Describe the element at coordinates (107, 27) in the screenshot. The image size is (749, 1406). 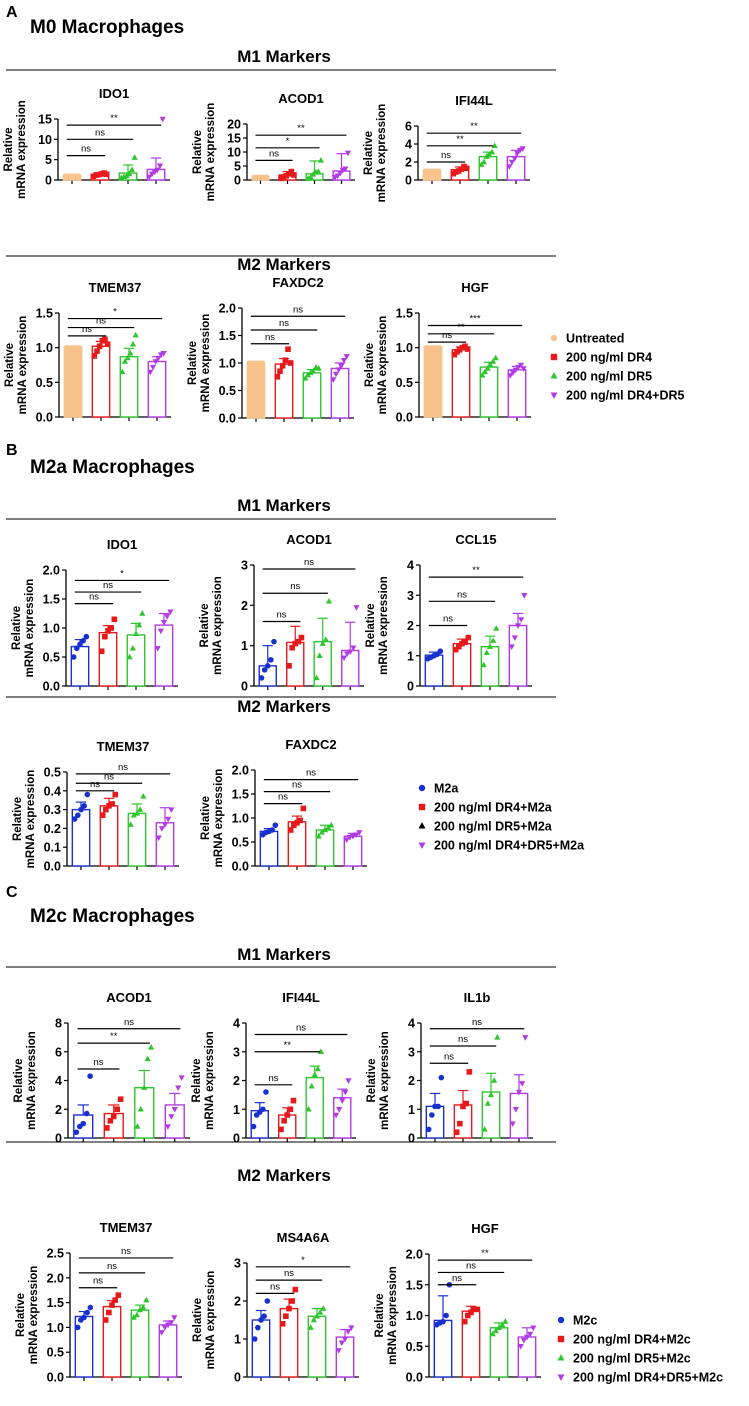
I see `panel-title-a: M0 Macrophages` at that location.